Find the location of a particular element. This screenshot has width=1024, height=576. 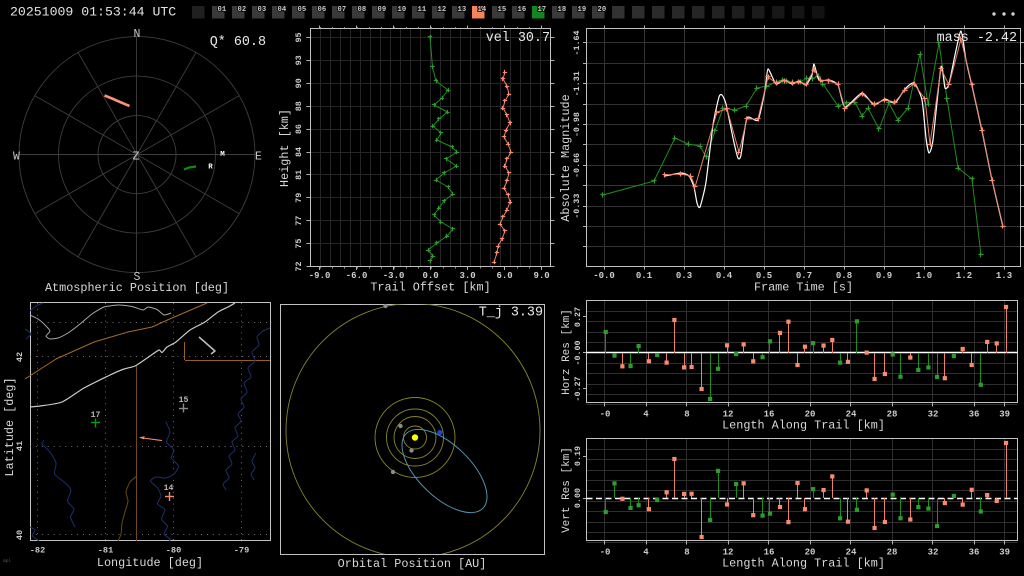

svg-text: Atmospheric Position [deg] is located at coordinates (137, 288).